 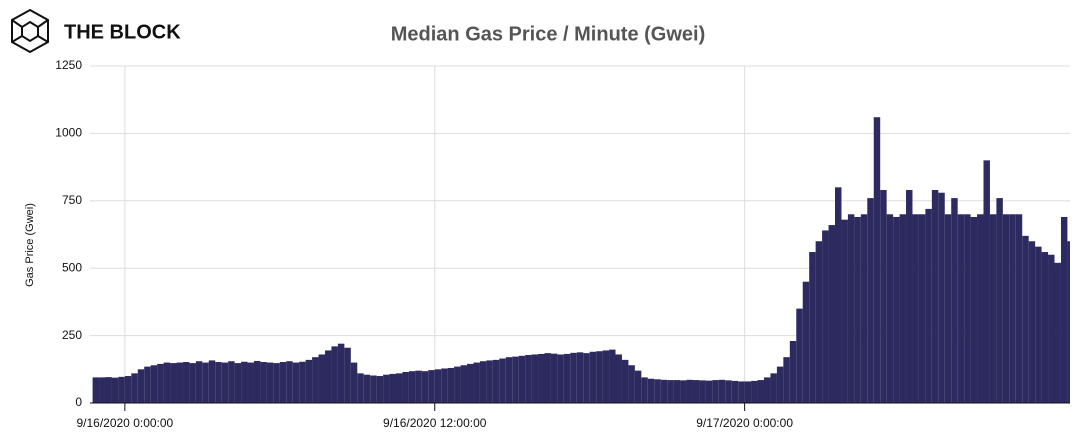 What do you see at coordinates (72, 267) in the screenshot?
I see `y-tick-label: 500` at bounding box center [72, 267].